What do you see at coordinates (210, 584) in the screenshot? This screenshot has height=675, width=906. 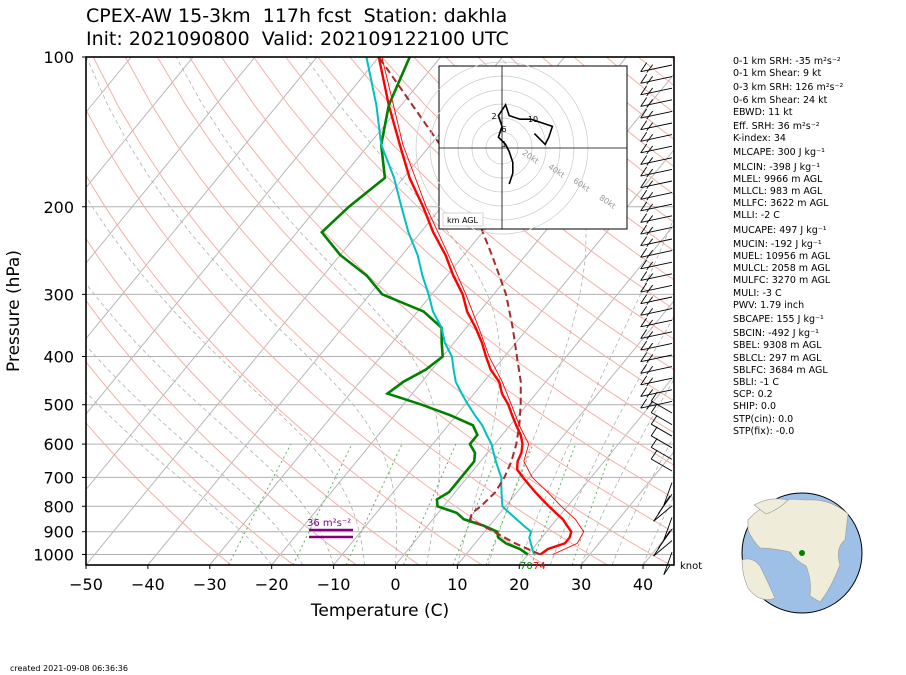 I see `x-tick-label: −30` at bounding box center [210, 584].